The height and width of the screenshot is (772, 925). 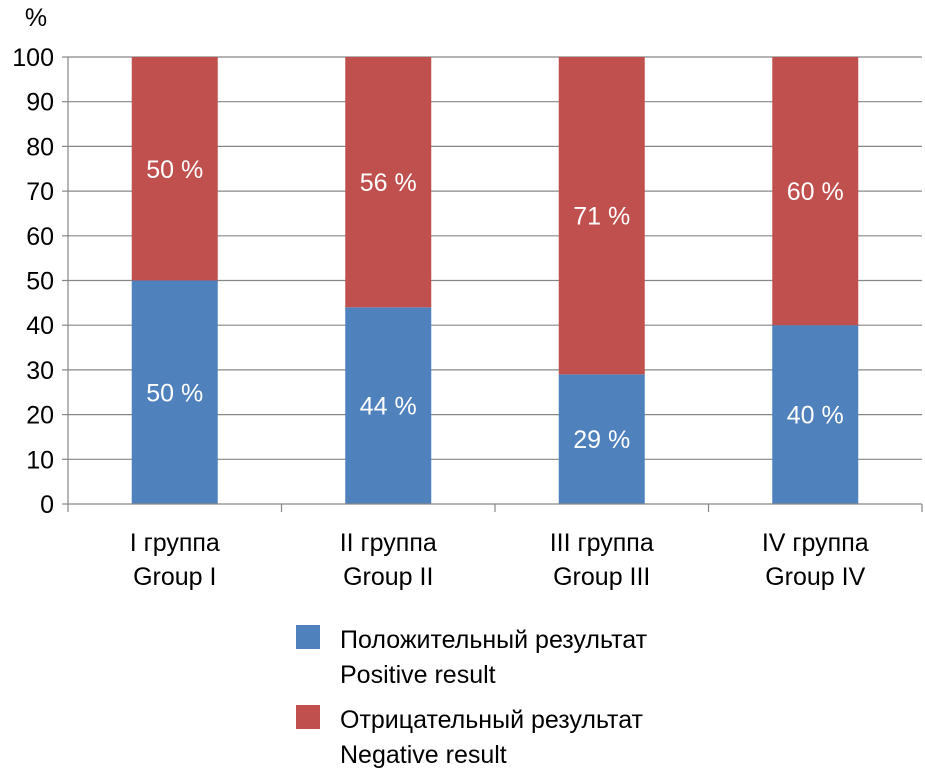 I want to click on x-tick-label: III группа, so click(x=602, y=543).